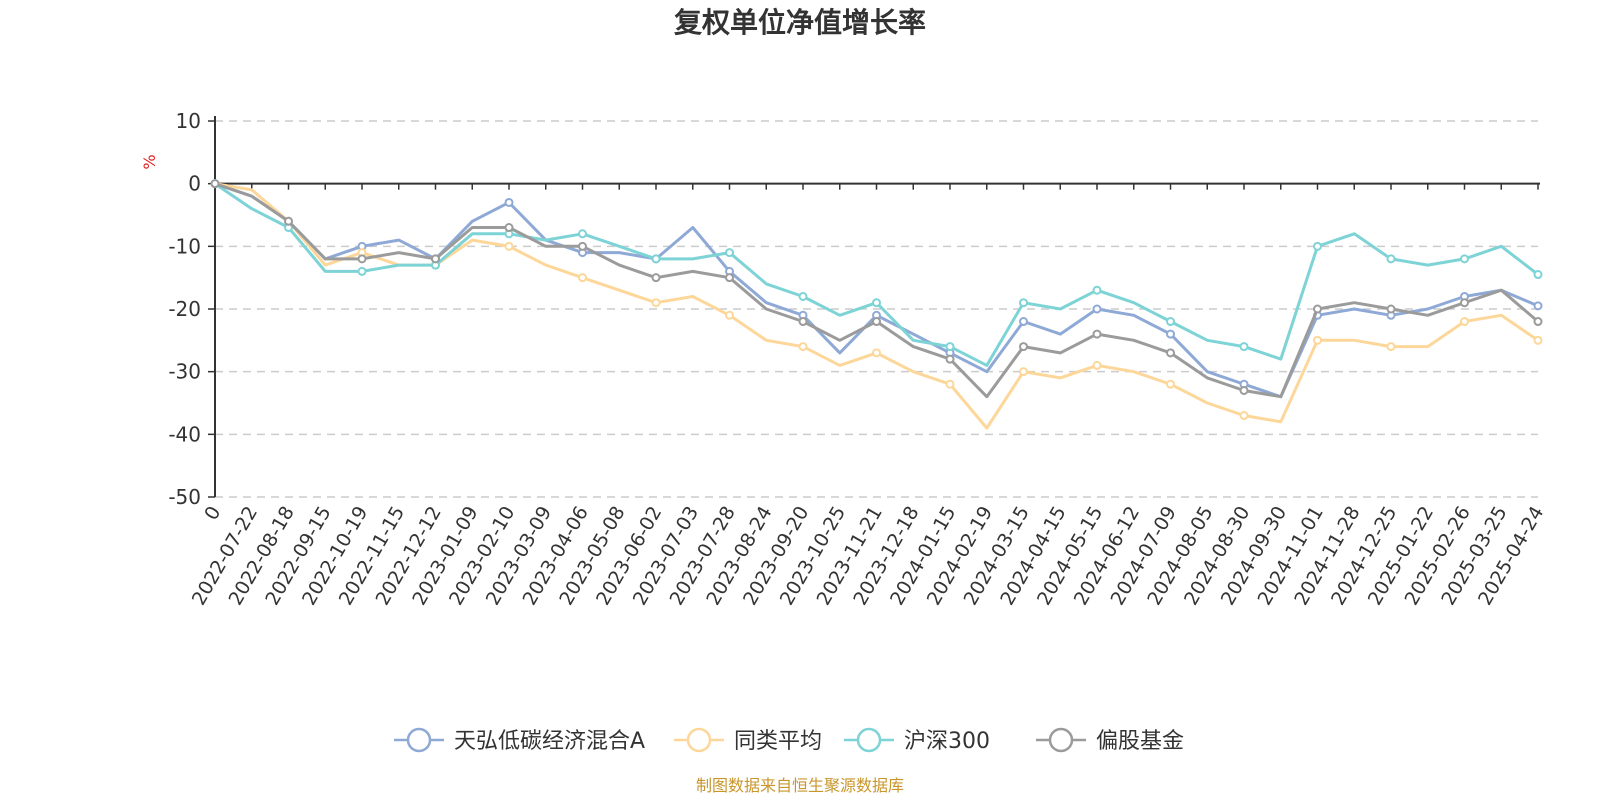  I want to click on legend-item: 沪深300, so click(917, 740).